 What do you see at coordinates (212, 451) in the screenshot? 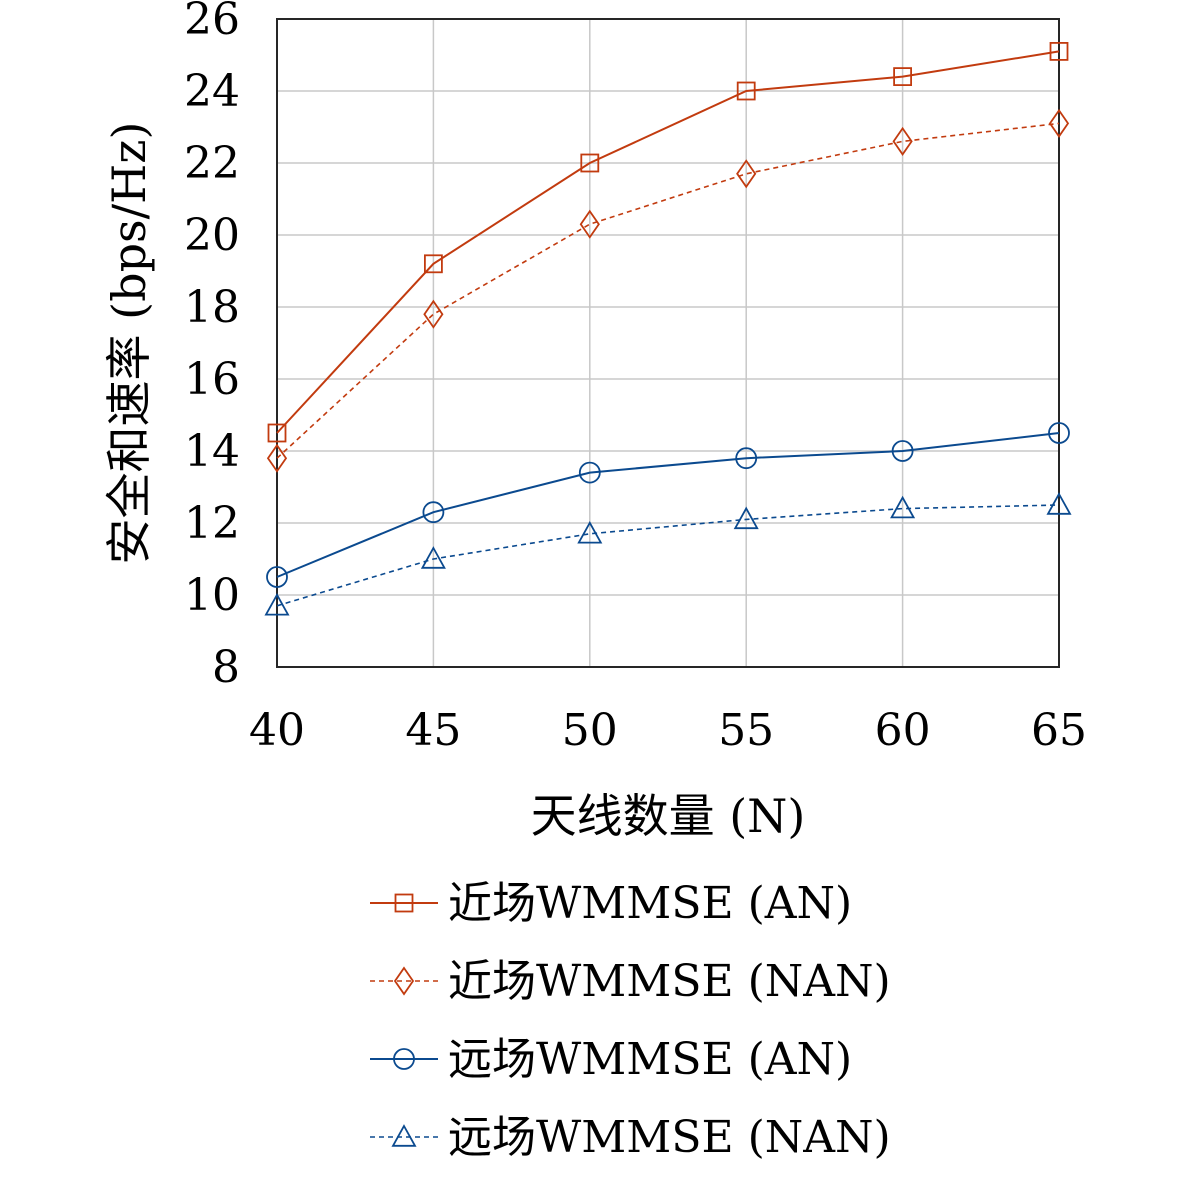
I see `y-tick-label: 14` at bounding box center [212, 451].